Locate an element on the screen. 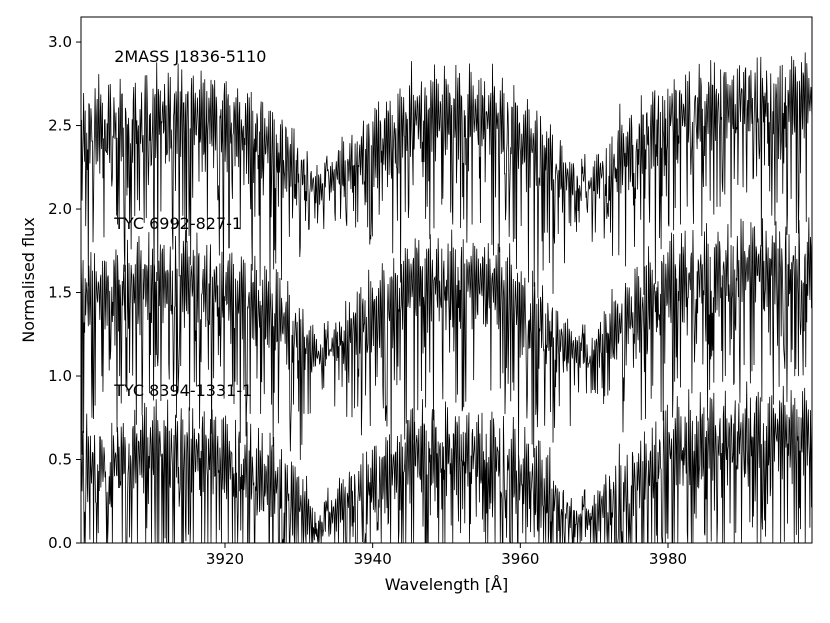 This screenshot has height=623, width=830. x-axis: 3920 3940 3960 3980 is located at coordinates (446, 555).